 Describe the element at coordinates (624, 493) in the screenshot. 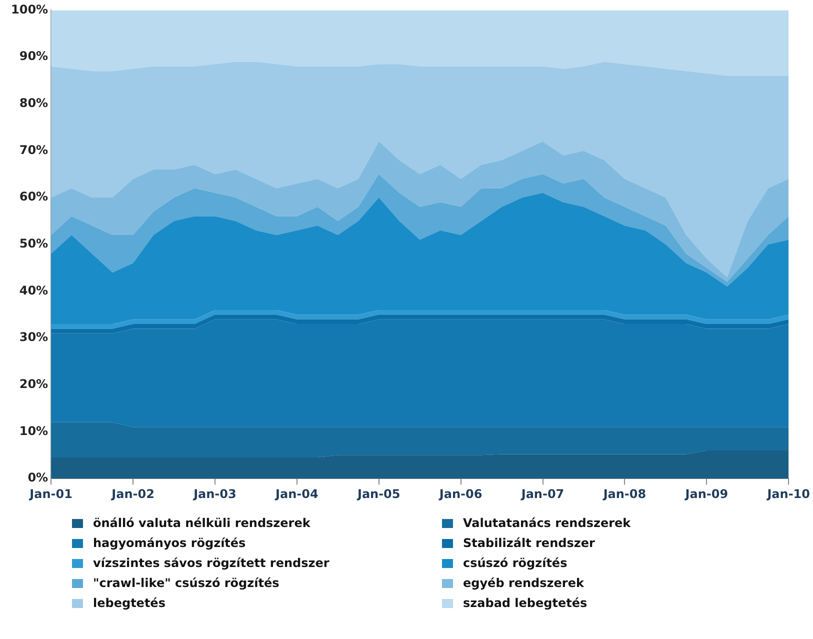

I see `x-tick-label: Jan-08` at that location.